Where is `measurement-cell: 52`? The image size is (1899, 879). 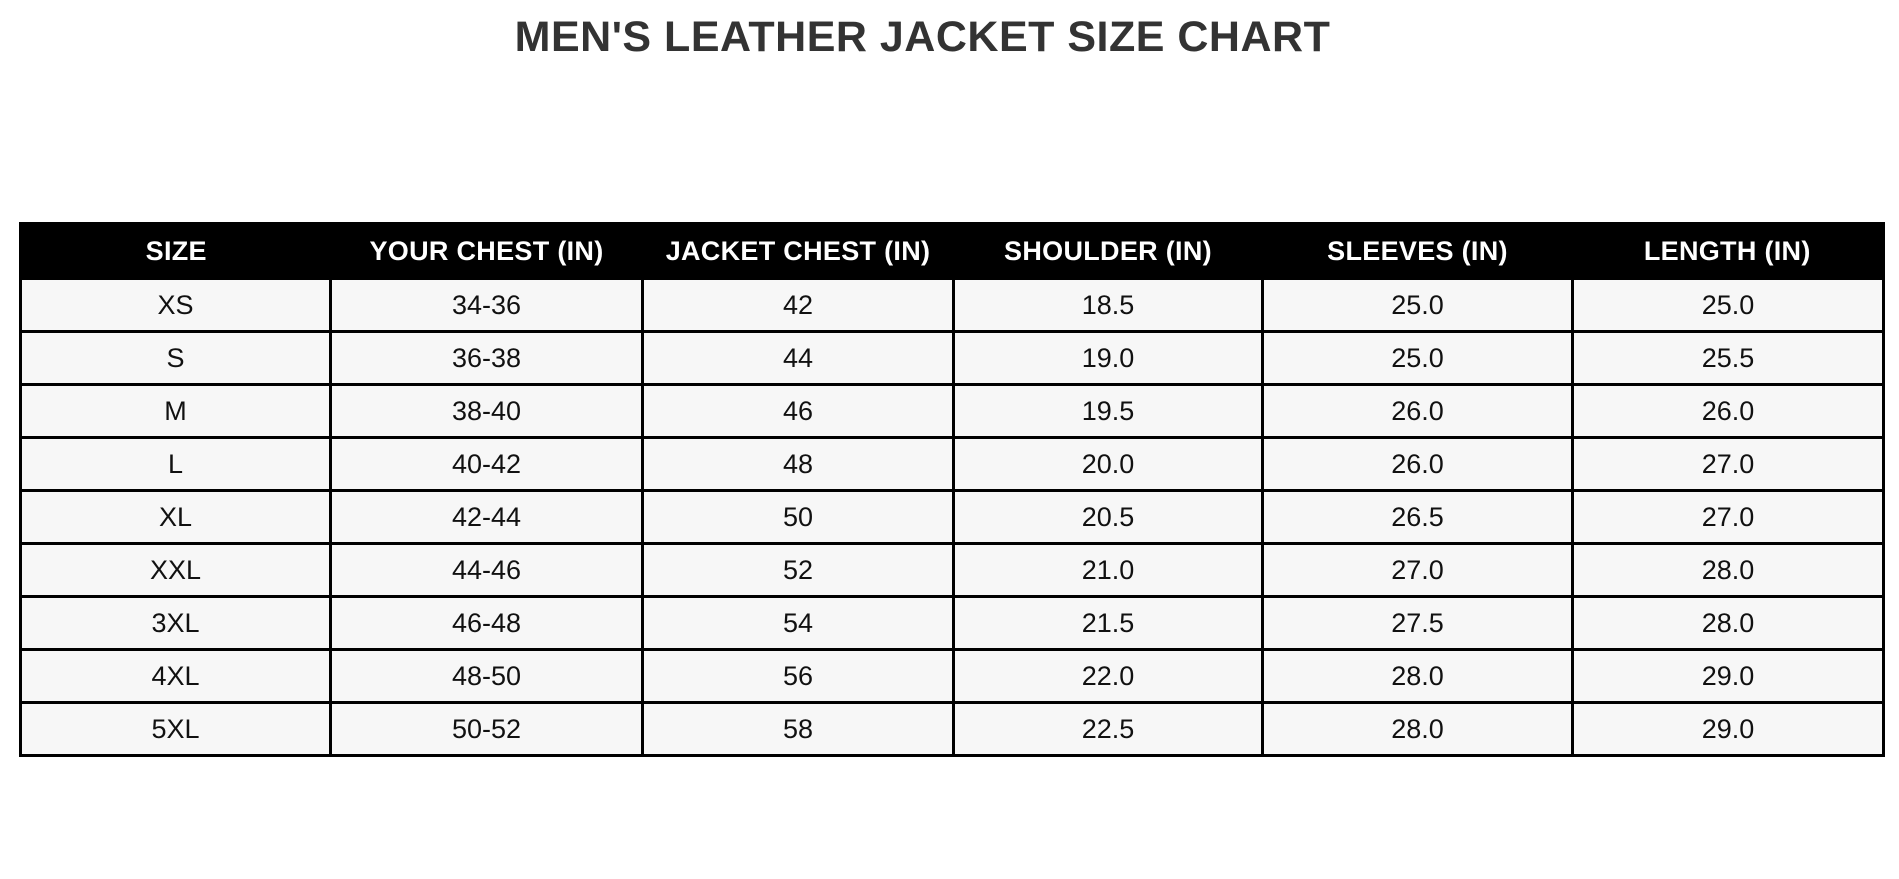
measurement-cell: 52 is located at coordinates (797, 569).